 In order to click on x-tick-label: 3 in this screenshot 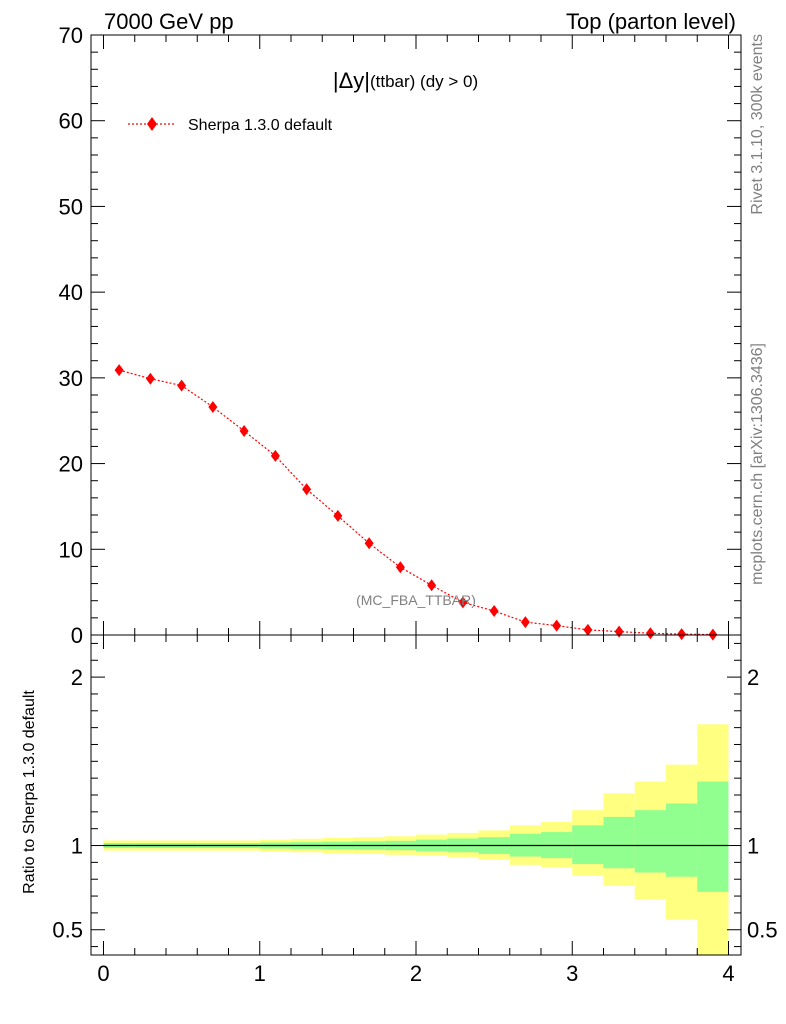, I will do `click(572, 973)`.